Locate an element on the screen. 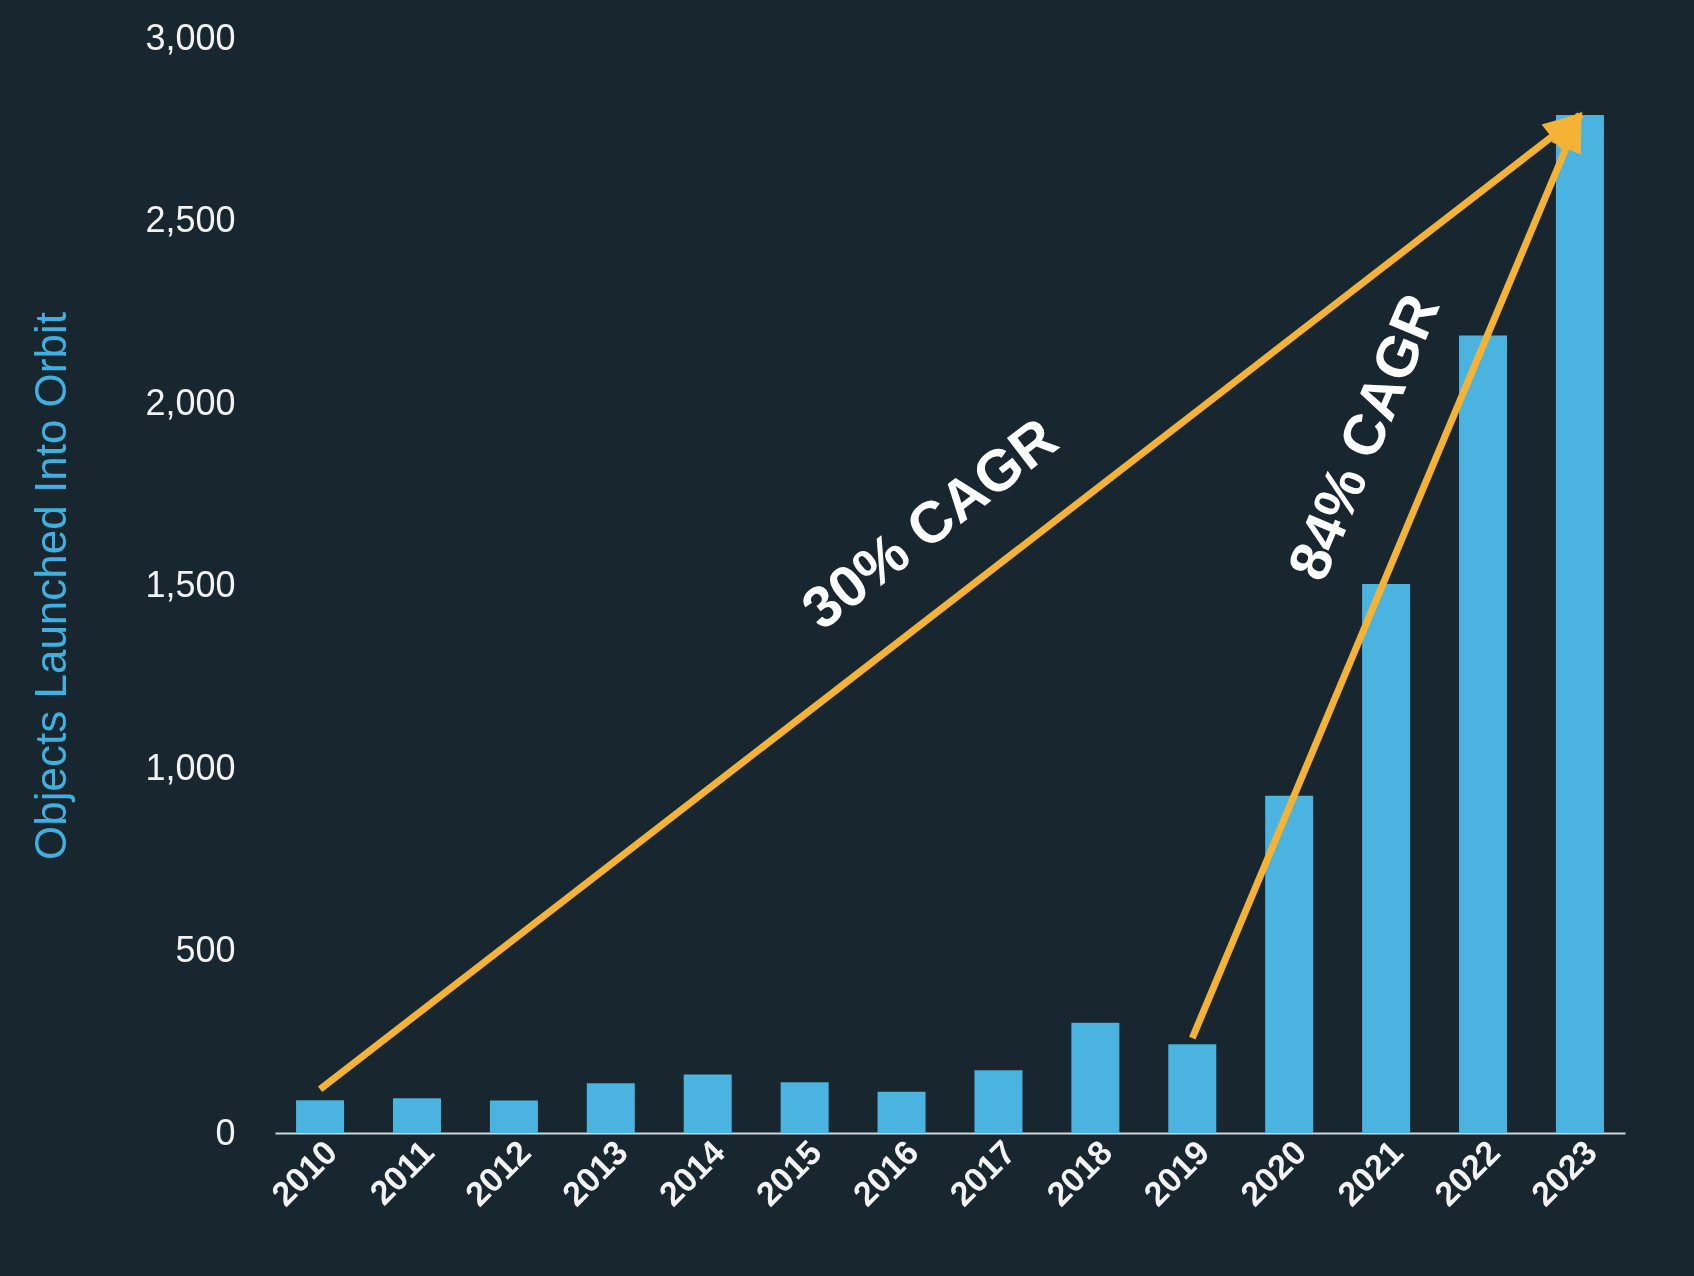 The width and height of the screenshot is (1694, 1276). y-tick-label: 3,000 is located at coordinates (190, 37).